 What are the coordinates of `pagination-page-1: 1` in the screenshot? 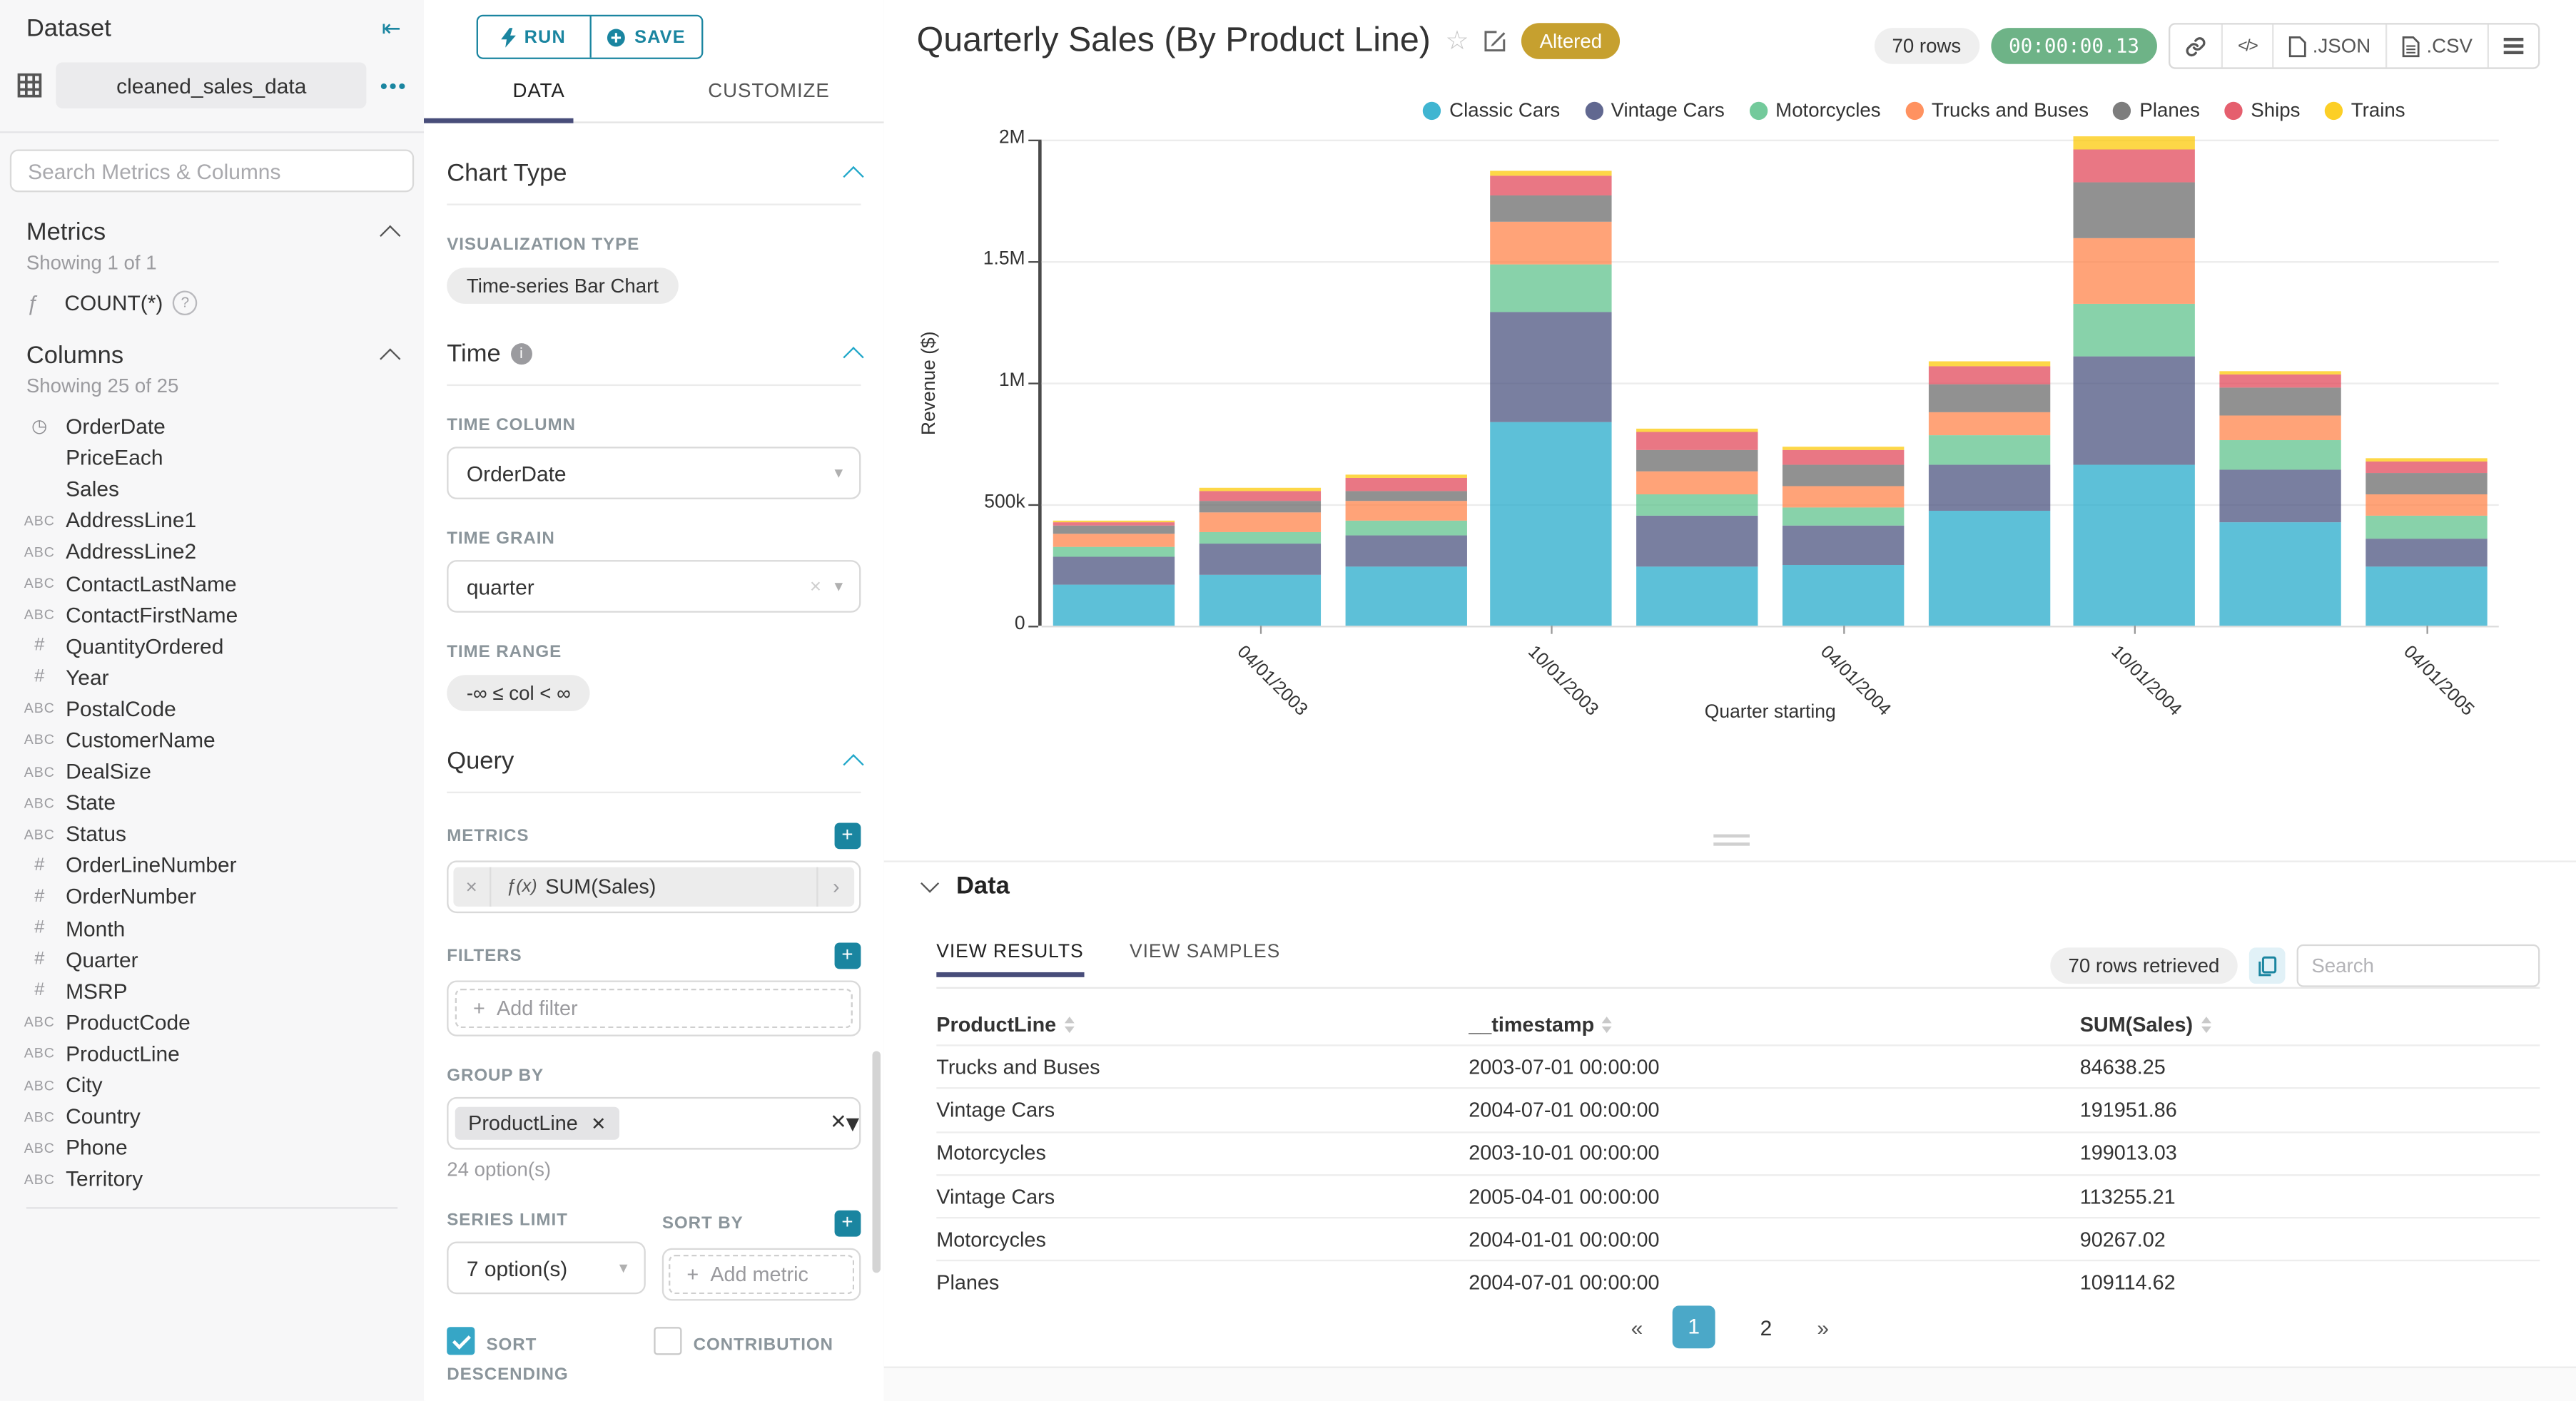 It's located at (1693, 1327).